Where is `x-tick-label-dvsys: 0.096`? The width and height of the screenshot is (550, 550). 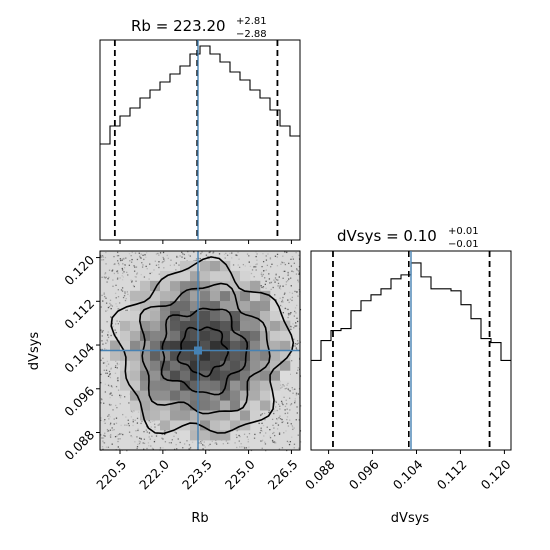
x-tick-label-dvsys: 0.096 is located at coordinates (364, 475).